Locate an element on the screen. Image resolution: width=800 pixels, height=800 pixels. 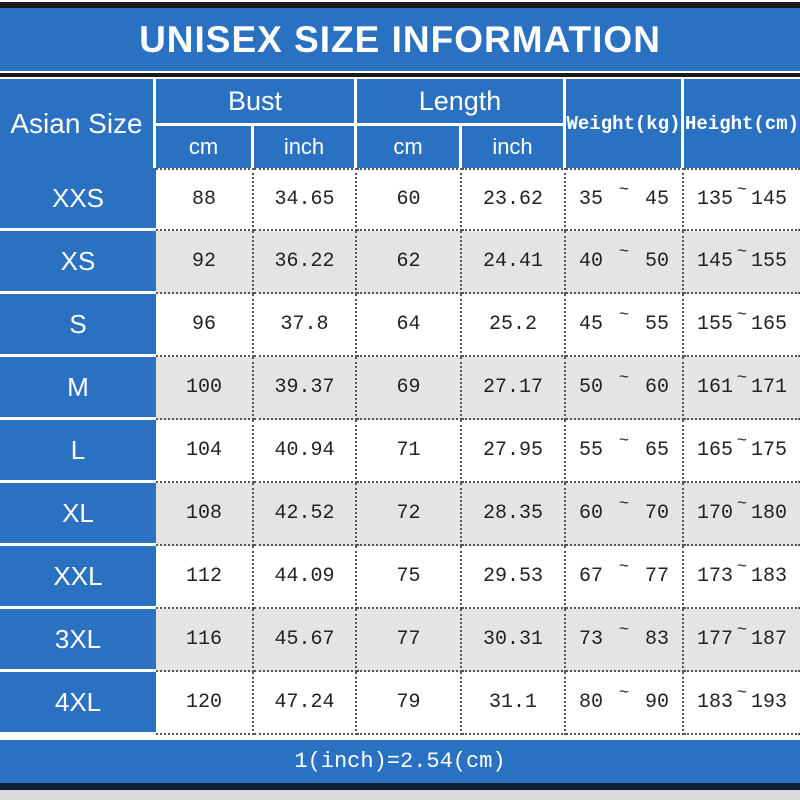
weight-range-cell: 73 ~83 is located at coordinates (625, 640).